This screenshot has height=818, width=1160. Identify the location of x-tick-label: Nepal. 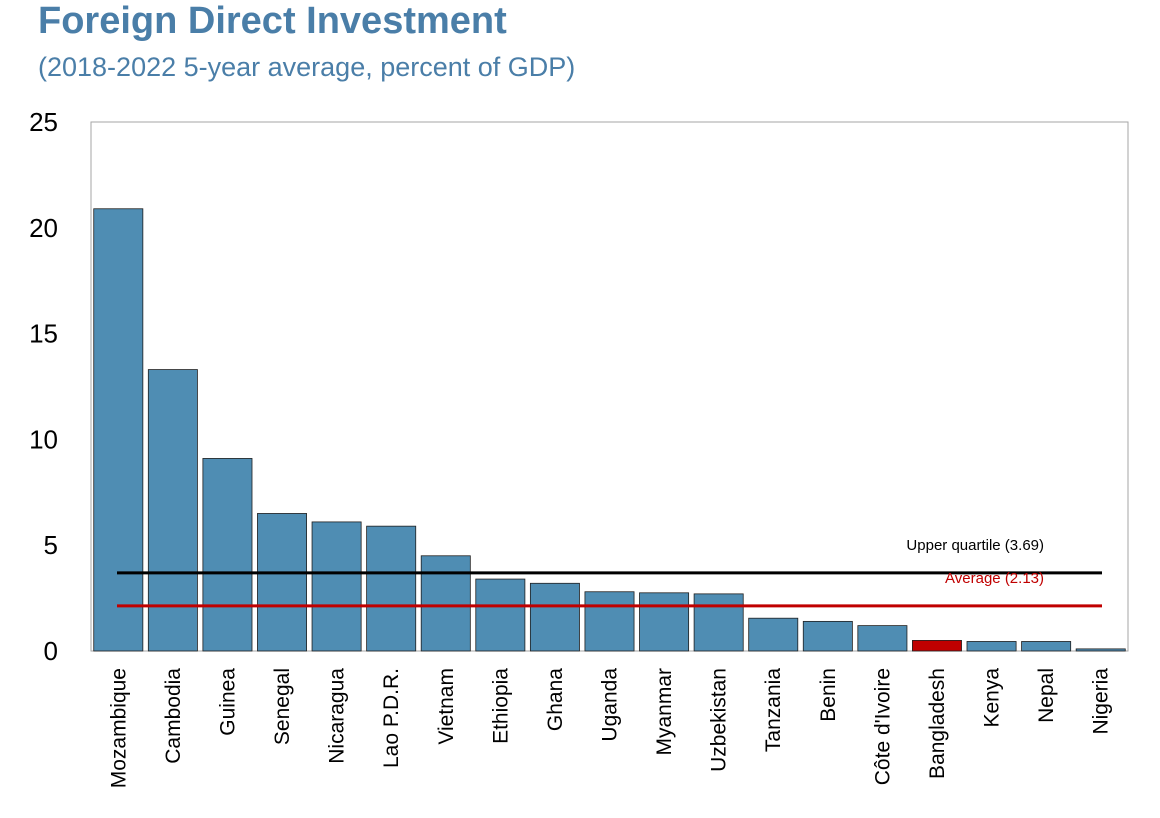
(1046, 695).